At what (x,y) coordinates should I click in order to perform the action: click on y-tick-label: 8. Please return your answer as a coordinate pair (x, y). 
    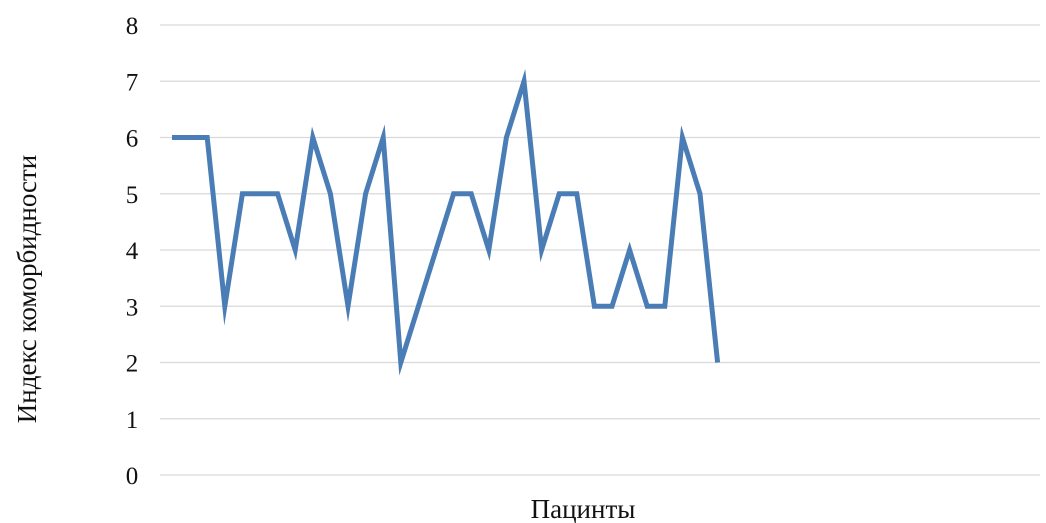
    Looking at the image, I should click on (132, 26).